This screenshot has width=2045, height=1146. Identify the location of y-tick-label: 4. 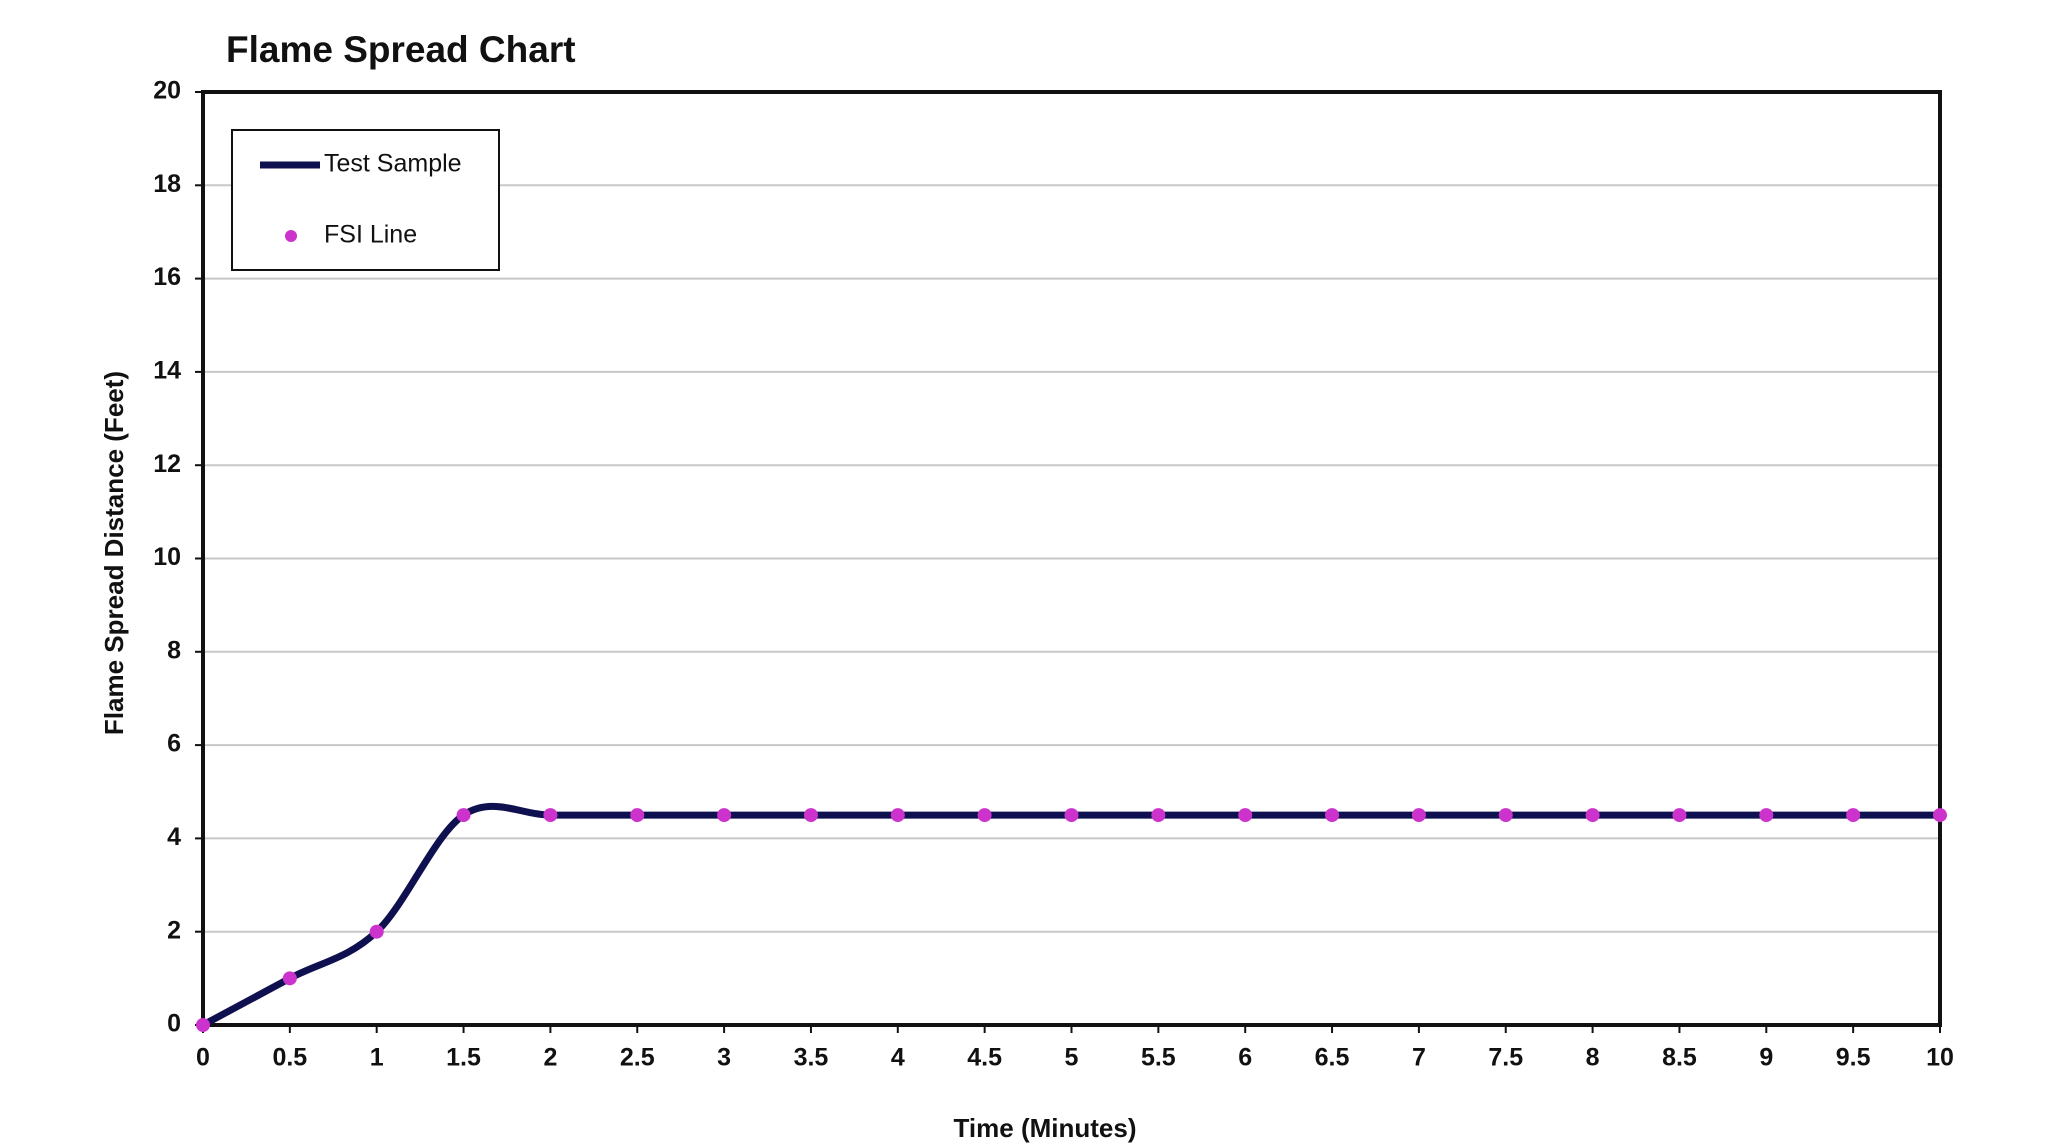
(174, 837).